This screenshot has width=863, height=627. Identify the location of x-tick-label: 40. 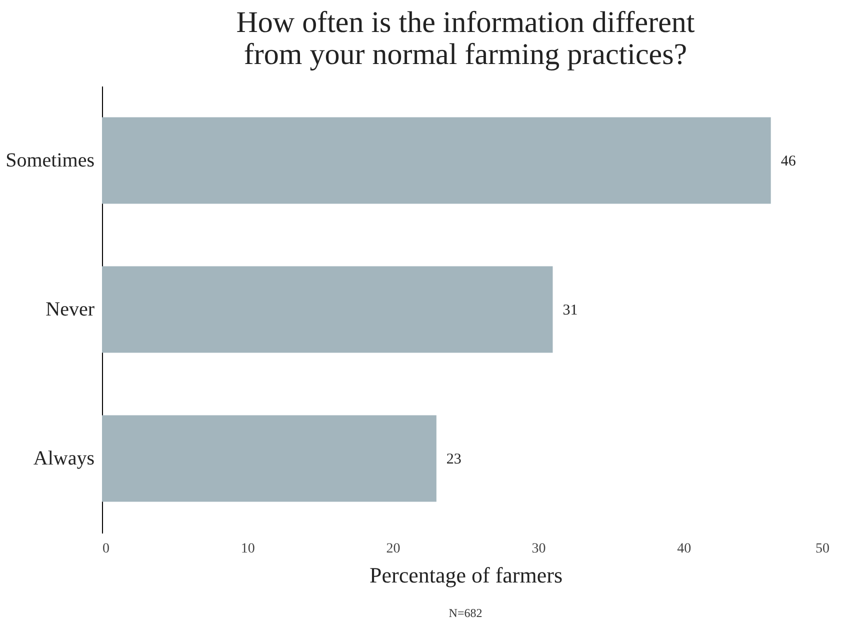
(684, 549).